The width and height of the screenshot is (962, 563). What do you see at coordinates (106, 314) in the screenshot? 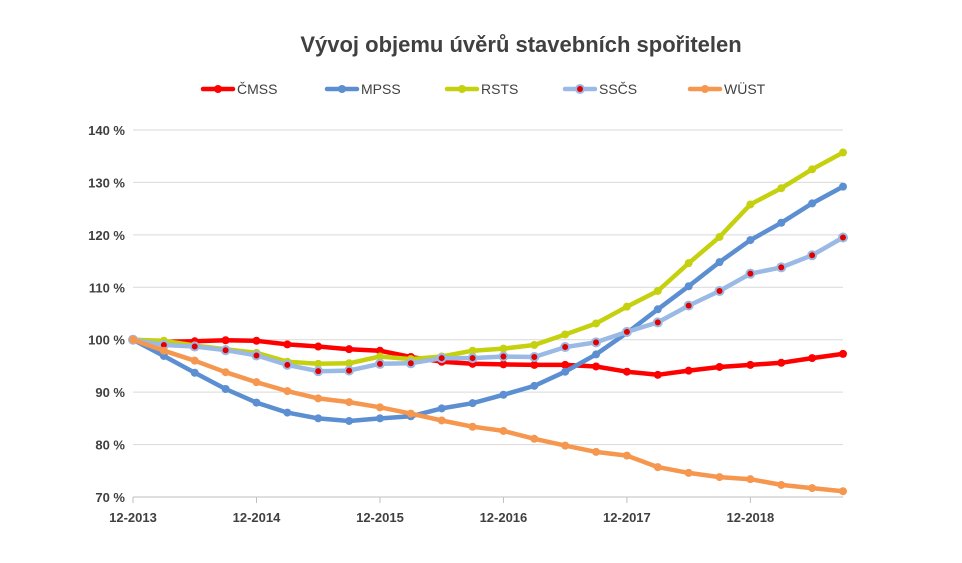
I see `y-axis: 70 % 80 % 90 % 100 % 110 % 120 % 130 % 140 %` at bounding box center [106, 314].